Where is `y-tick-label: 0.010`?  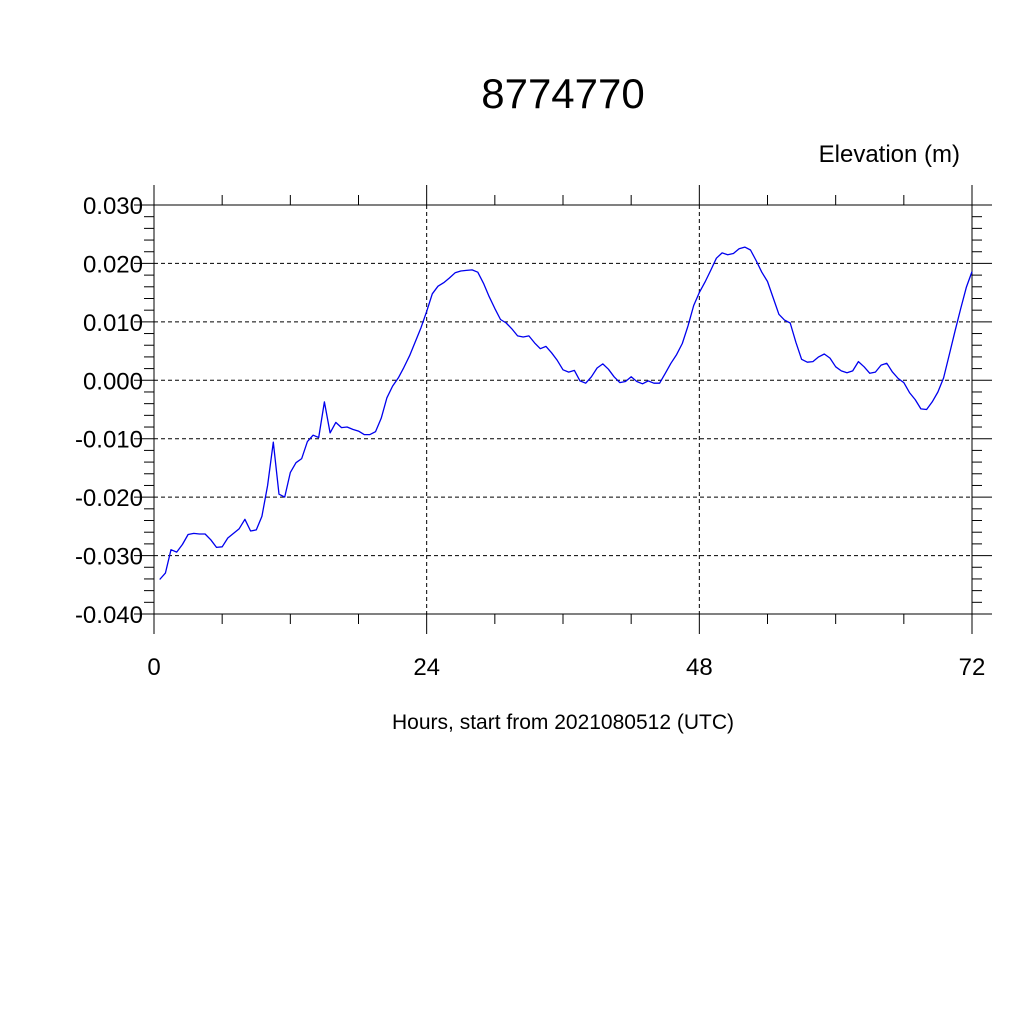 y-tick-label: 0.010 is located at coordinates (113, 323).